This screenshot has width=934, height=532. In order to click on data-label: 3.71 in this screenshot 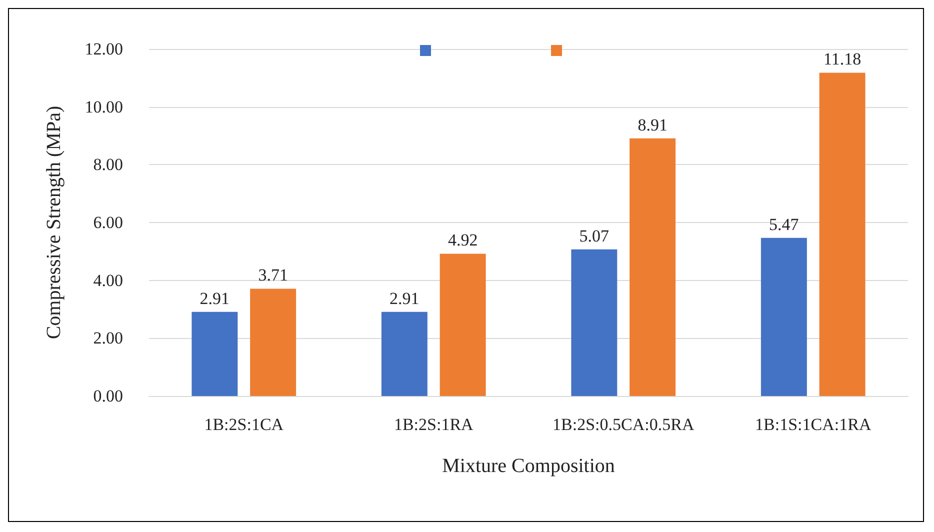, I will do `click(273, 275)`.